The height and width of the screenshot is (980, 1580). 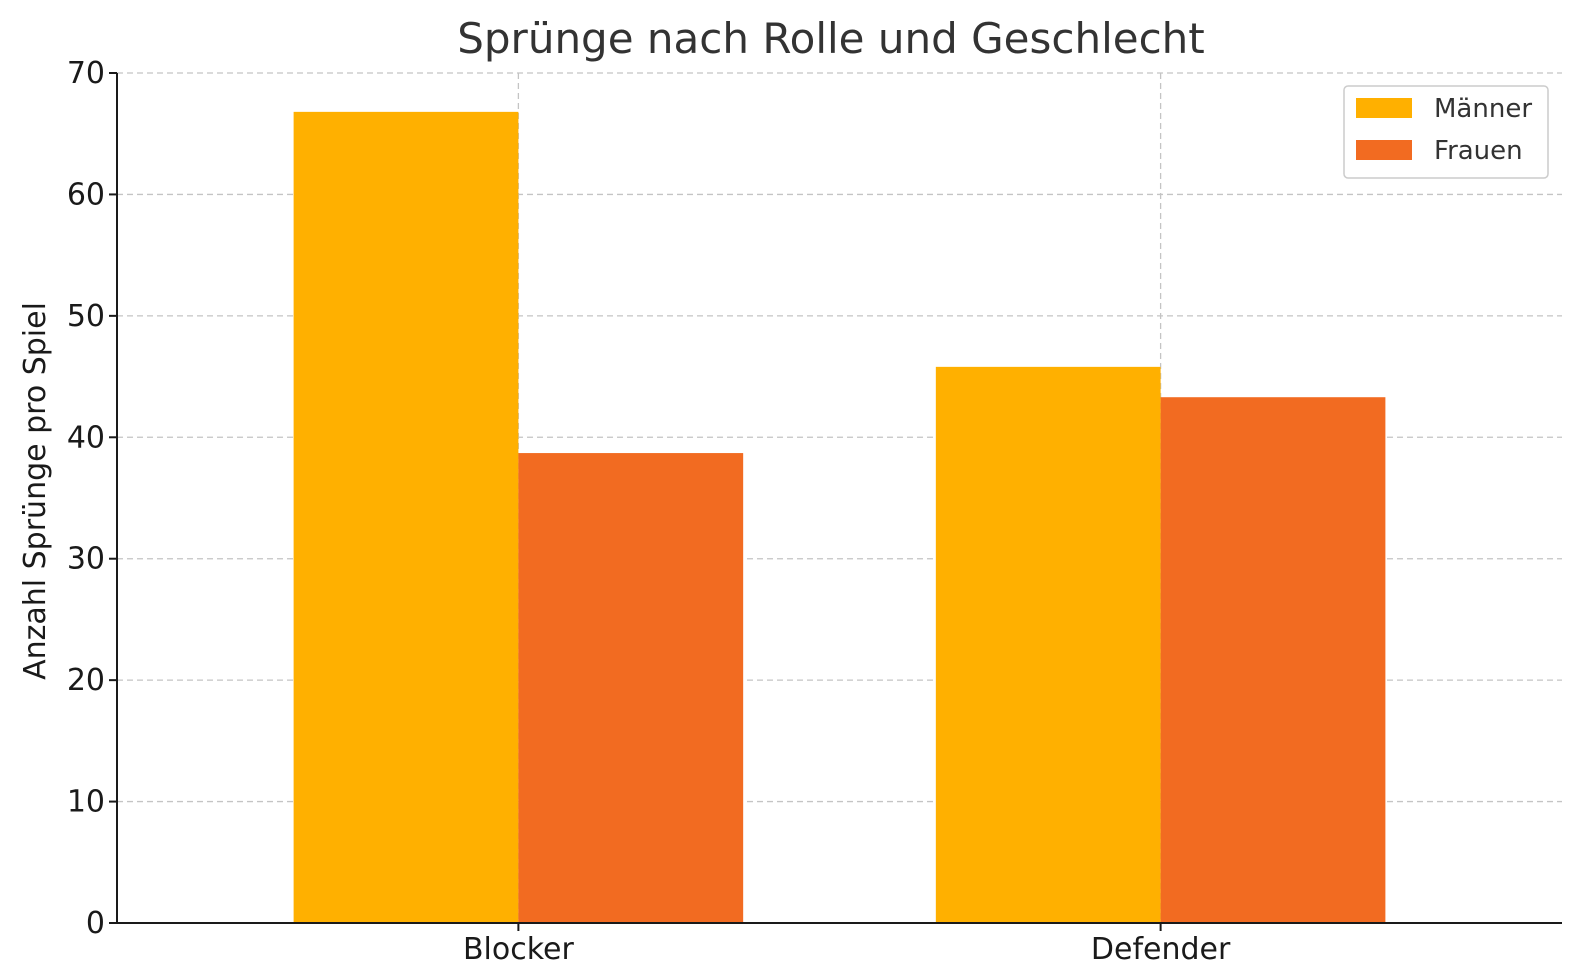 What do you see at coordinates (35, 491) in the screenshot?
I see `y-axis-label: Anzahl Sprünge pro Spiel` at bounding box center [35, 491].